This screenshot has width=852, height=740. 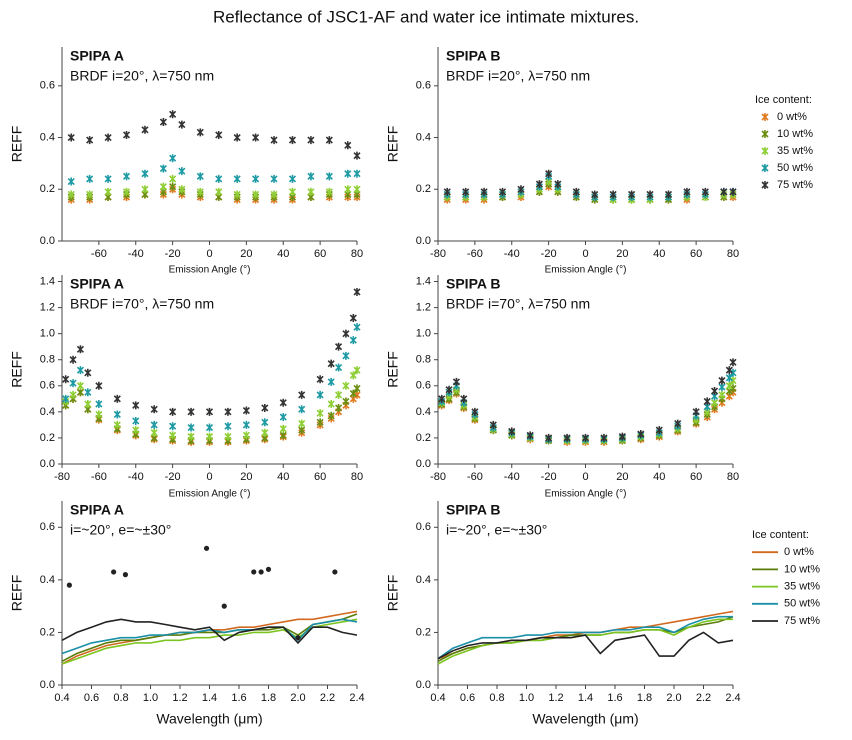 I want to click on legend-label: 10 wt%, so click(x=802, y=569).